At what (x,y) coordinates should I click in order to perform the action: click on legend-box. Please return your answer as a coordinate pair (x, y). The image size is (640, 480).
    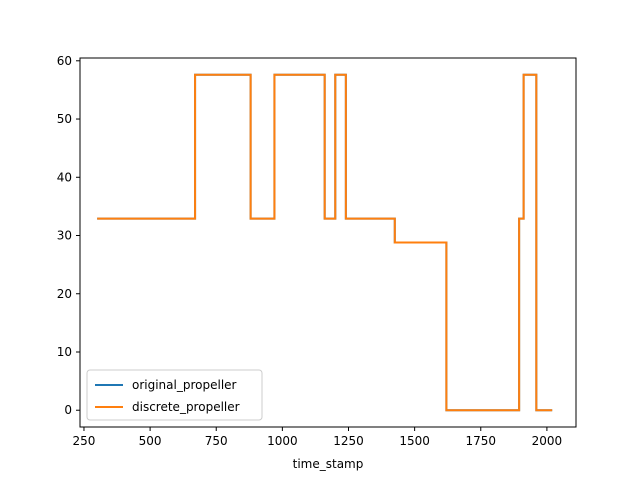
    Looking at the image, I should click on (174, 395).